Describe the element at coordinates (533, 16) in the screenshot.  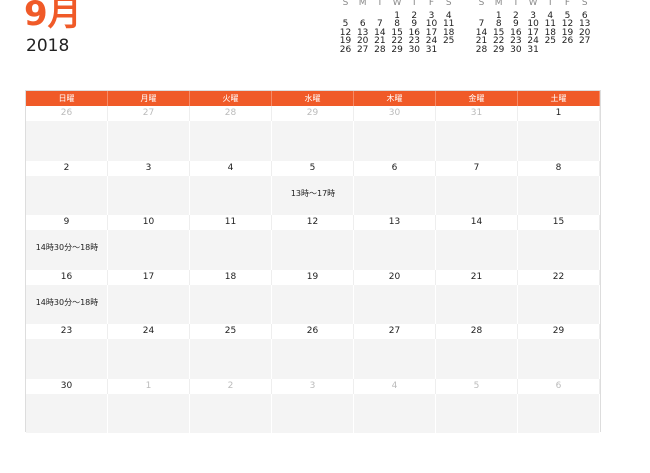
I see `mini-day: 3` at that location.